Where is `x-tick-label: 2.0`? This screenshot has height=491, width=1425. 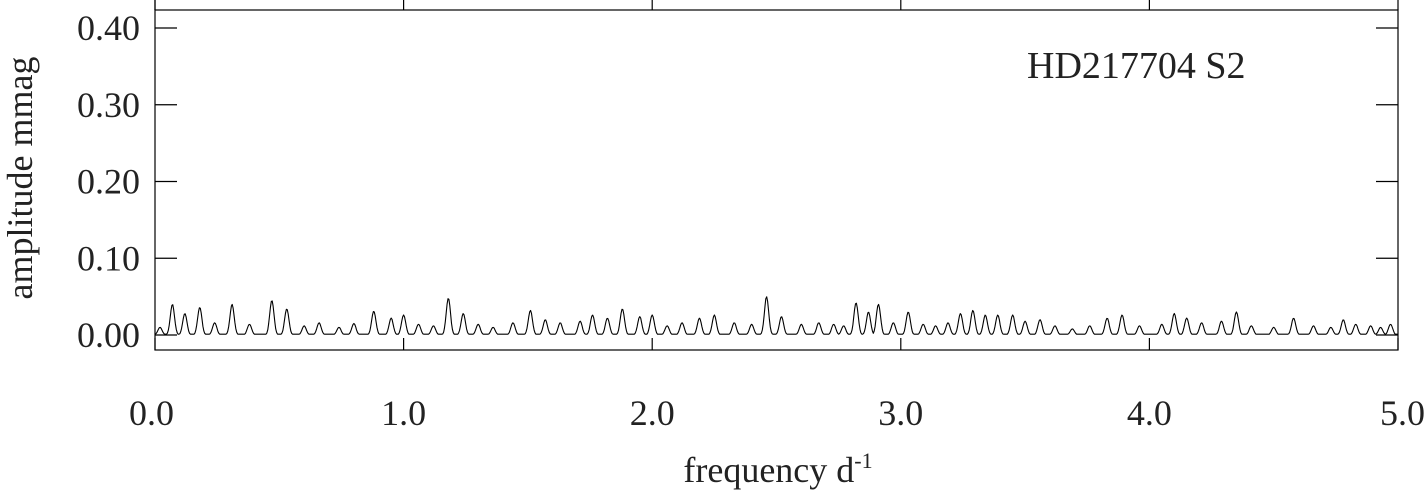 x-tick-label: 2.0 is located at coordinates (652, 413).